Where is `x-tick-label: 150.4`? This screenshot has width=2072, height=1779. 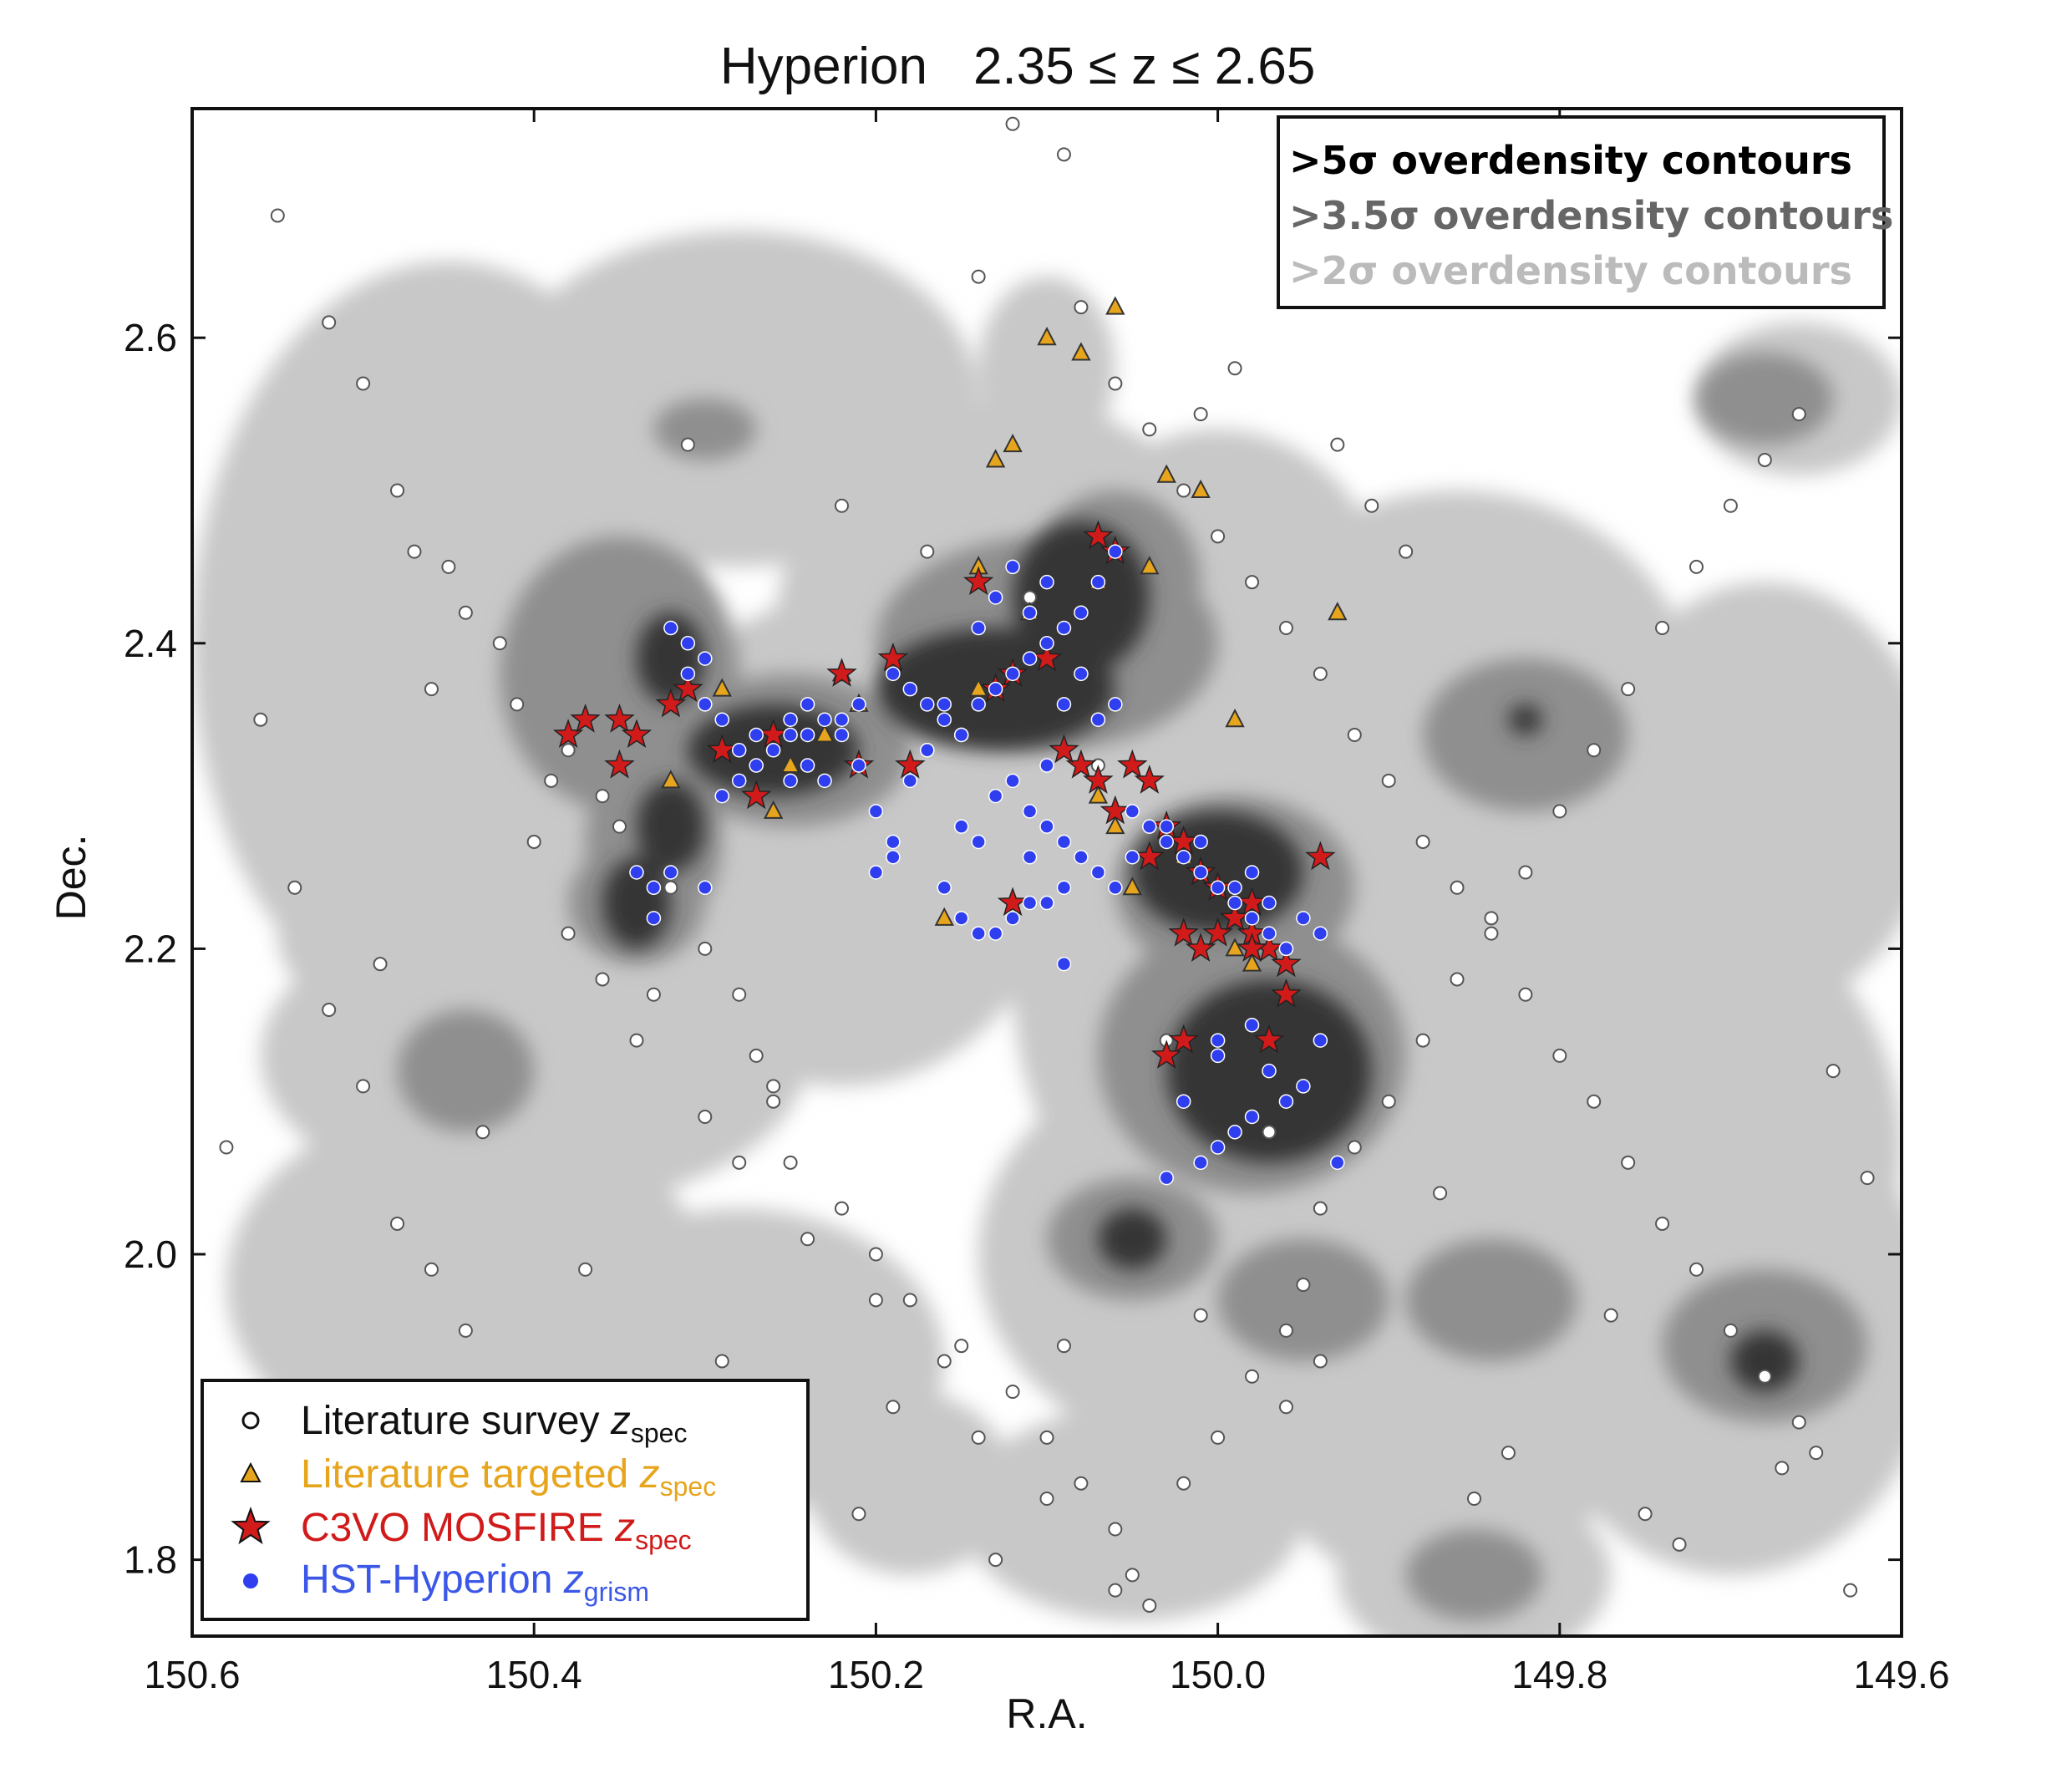 x-tick-label: 150.4 is located at coordinates (534, 1675).